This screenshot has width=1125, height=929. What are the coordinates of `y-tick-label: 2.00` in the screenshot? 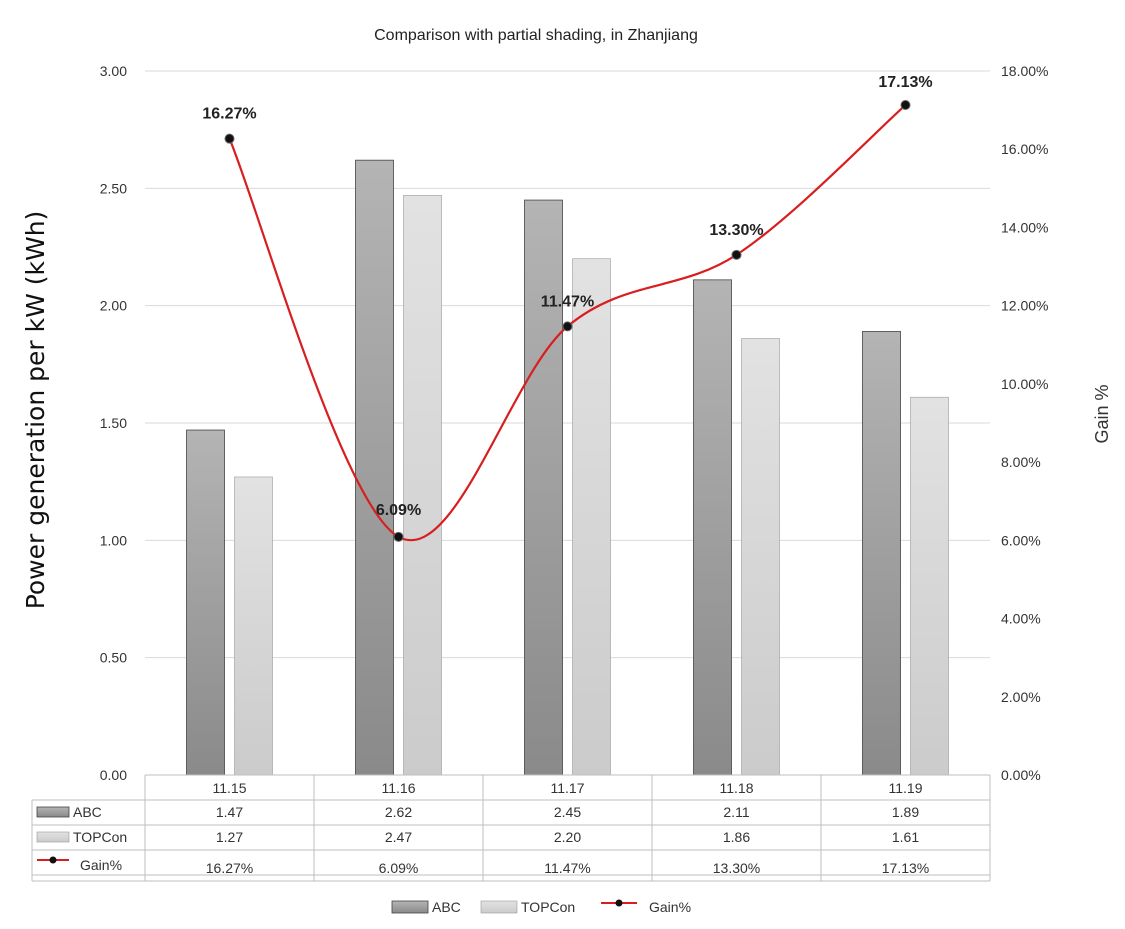 It's located at (113, 306).